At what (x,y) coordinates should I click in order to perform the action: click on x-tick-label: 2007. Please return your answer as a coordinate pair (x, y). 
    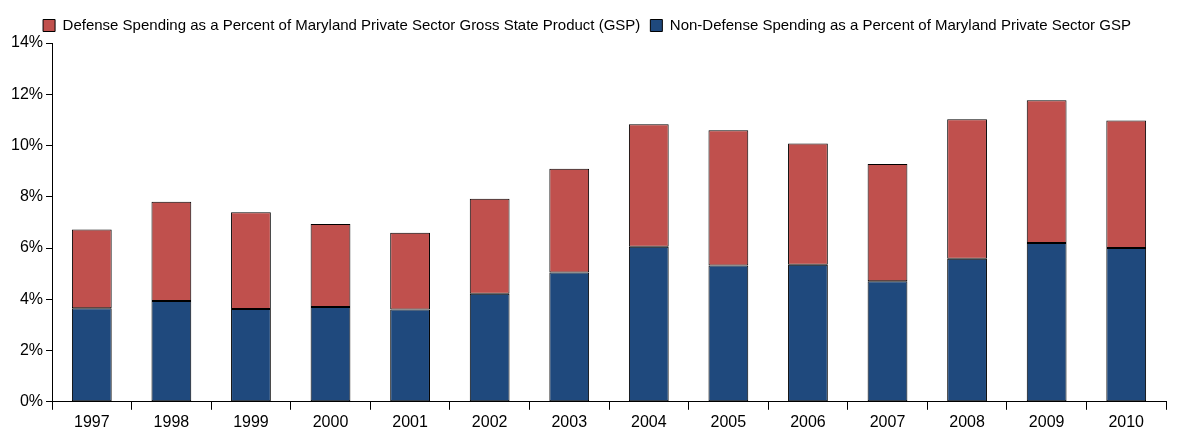
    Looking at the image, I should click on (887, 421).